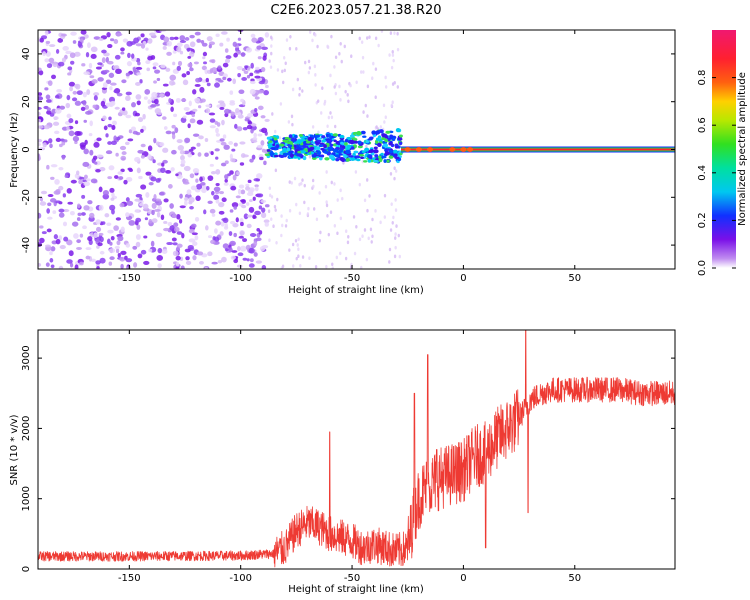  I want to click on x-tick-label: 0, so click(463, 278).